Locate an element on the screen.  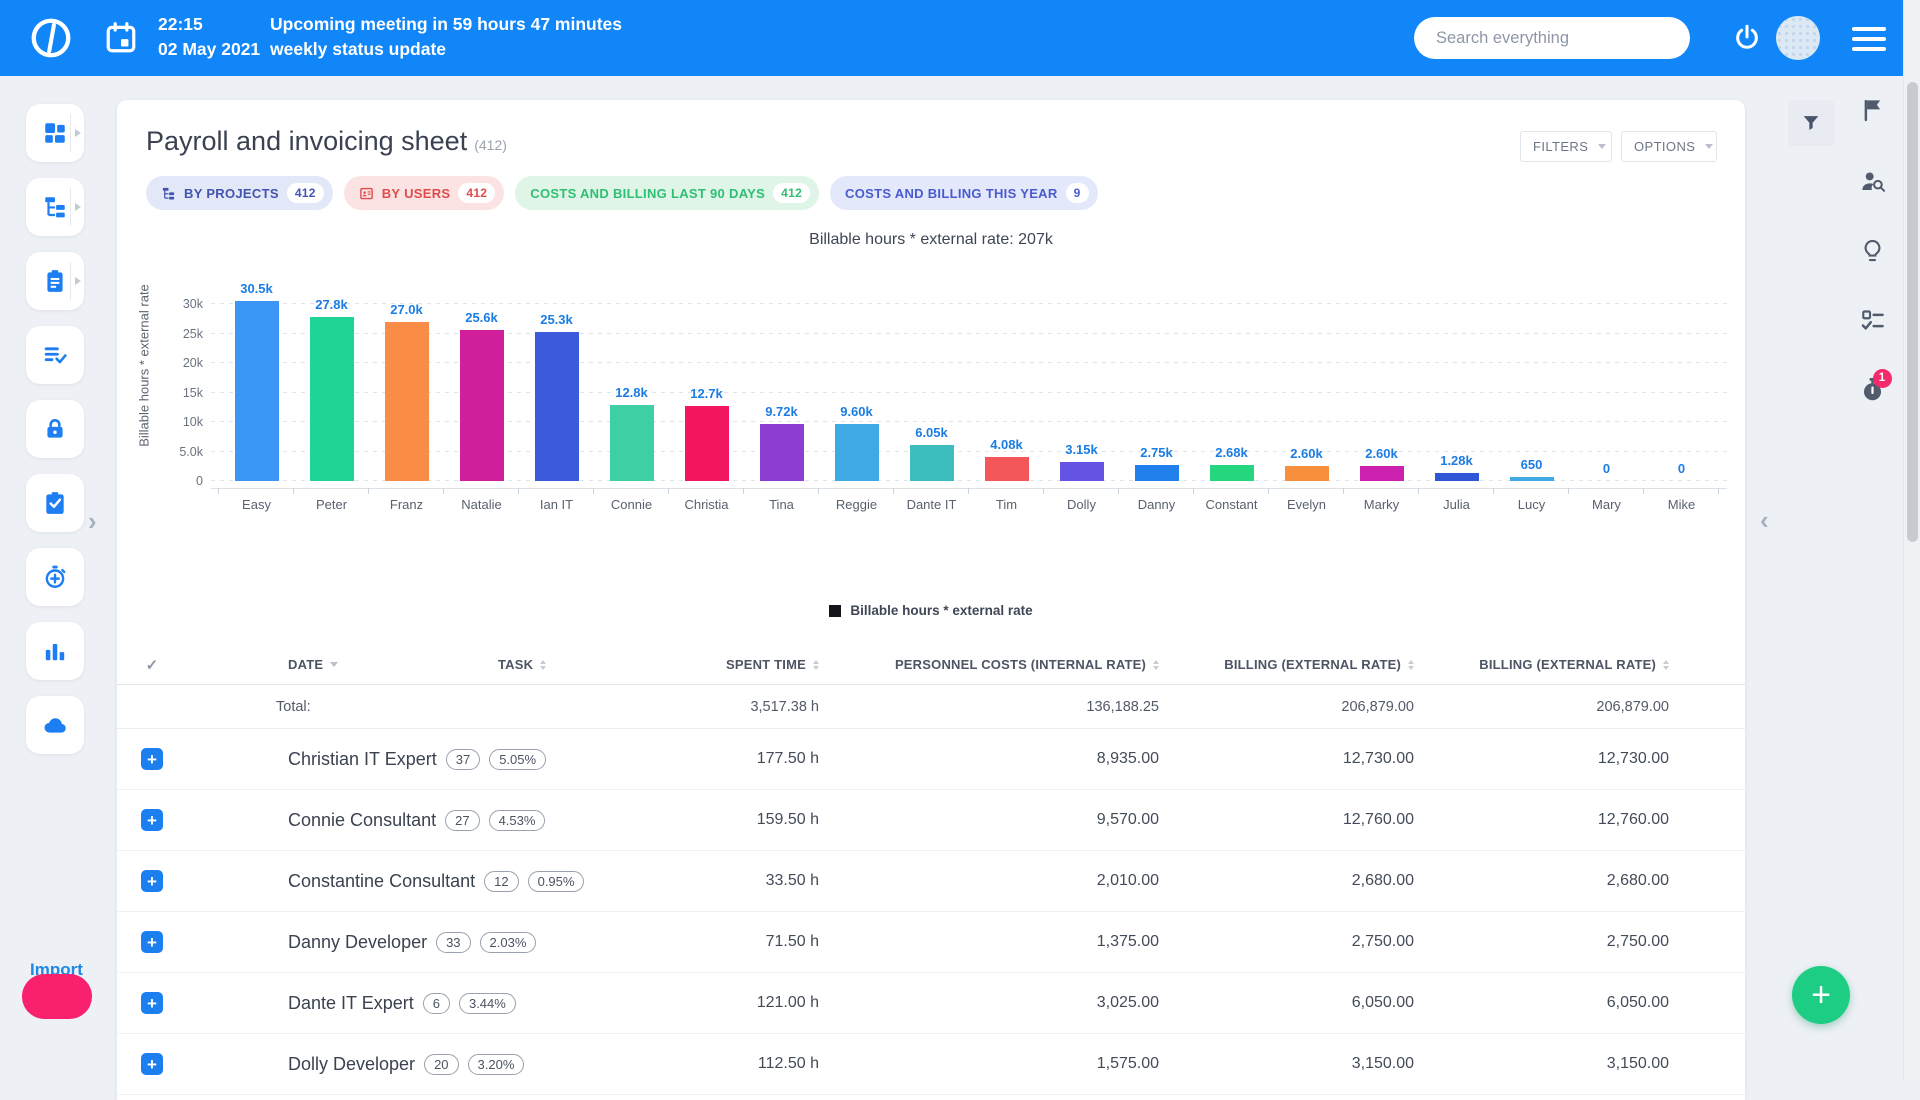
chart-column-tina: 9.72k is located at coordinates (781, 371).